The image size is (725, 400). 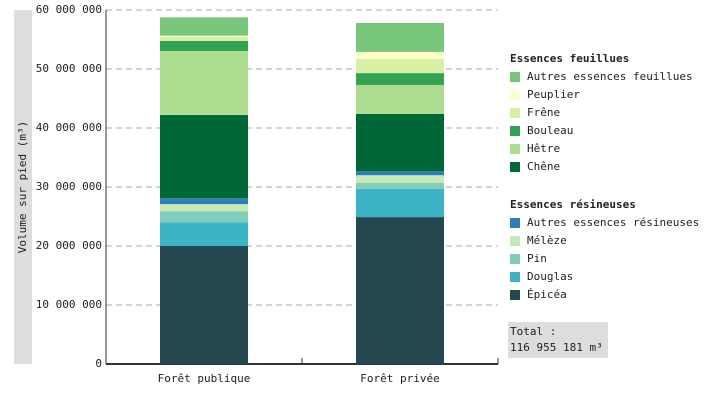 I want to click on total-box, so click(x=558, y=340).